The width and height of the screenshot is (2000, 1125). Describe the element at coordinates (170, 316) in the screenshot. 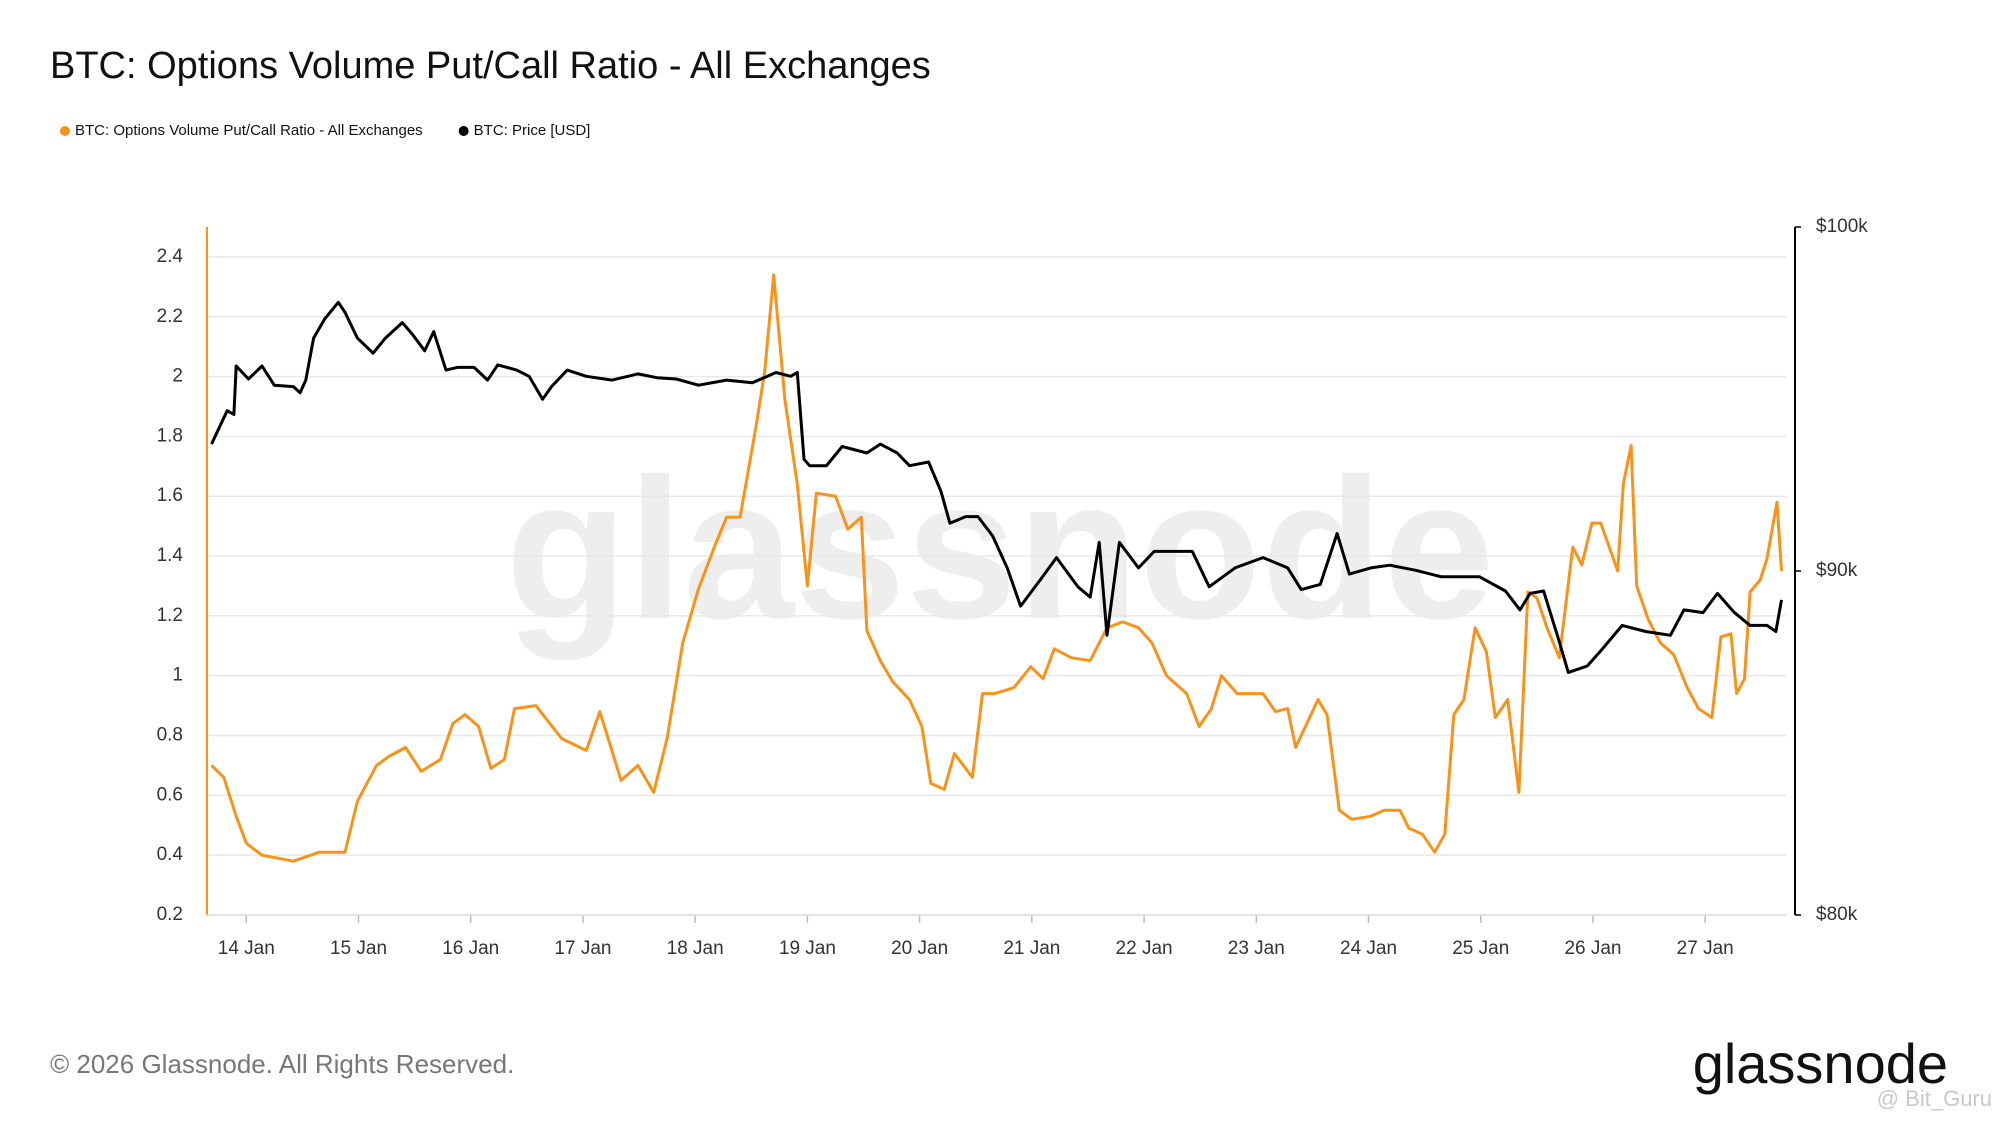

I see `y-tick-label: 2.2` at that location.